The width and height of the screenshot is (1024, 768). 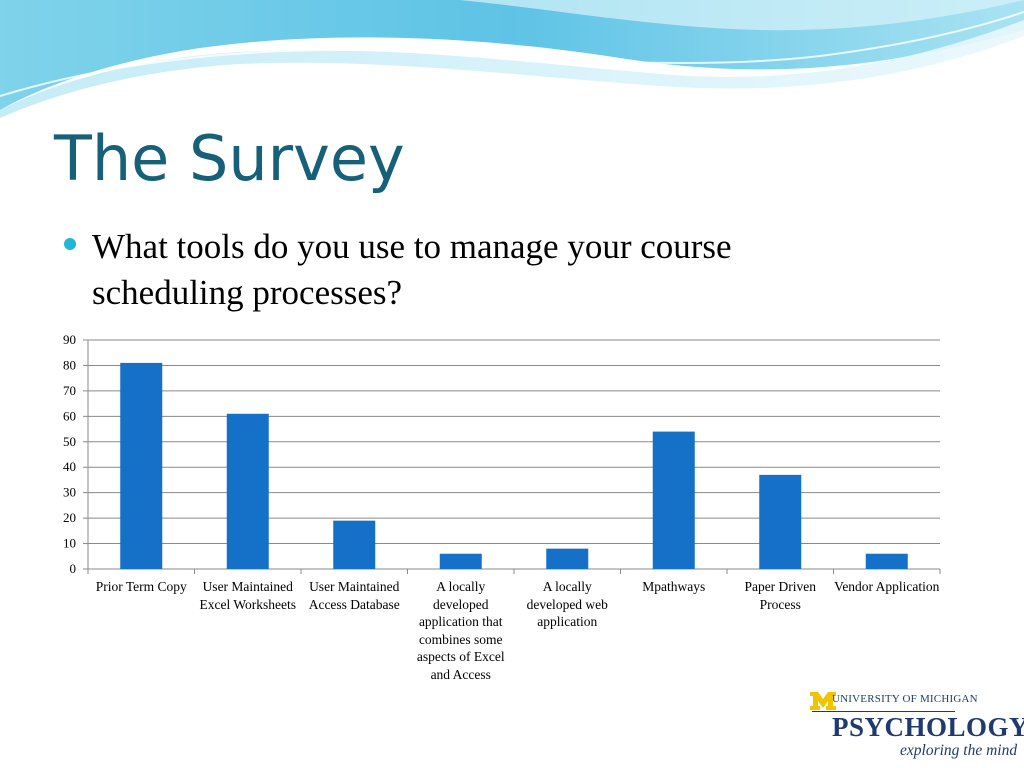 I want to click on y-tick-label: 50, so click(x=69, y=441).